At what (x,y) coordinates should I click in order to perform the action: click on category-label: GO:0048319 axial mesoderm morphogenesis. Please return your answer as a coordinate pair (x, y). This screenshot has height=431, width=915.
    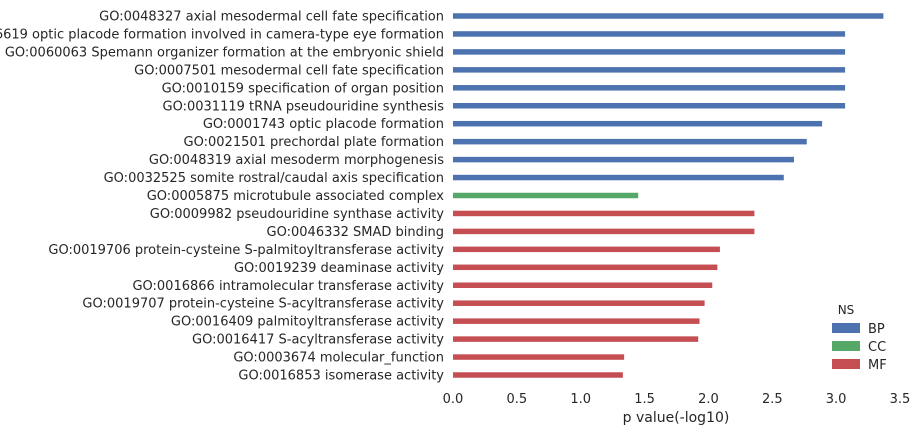
    Looking at the image, I should click on (296, 160).